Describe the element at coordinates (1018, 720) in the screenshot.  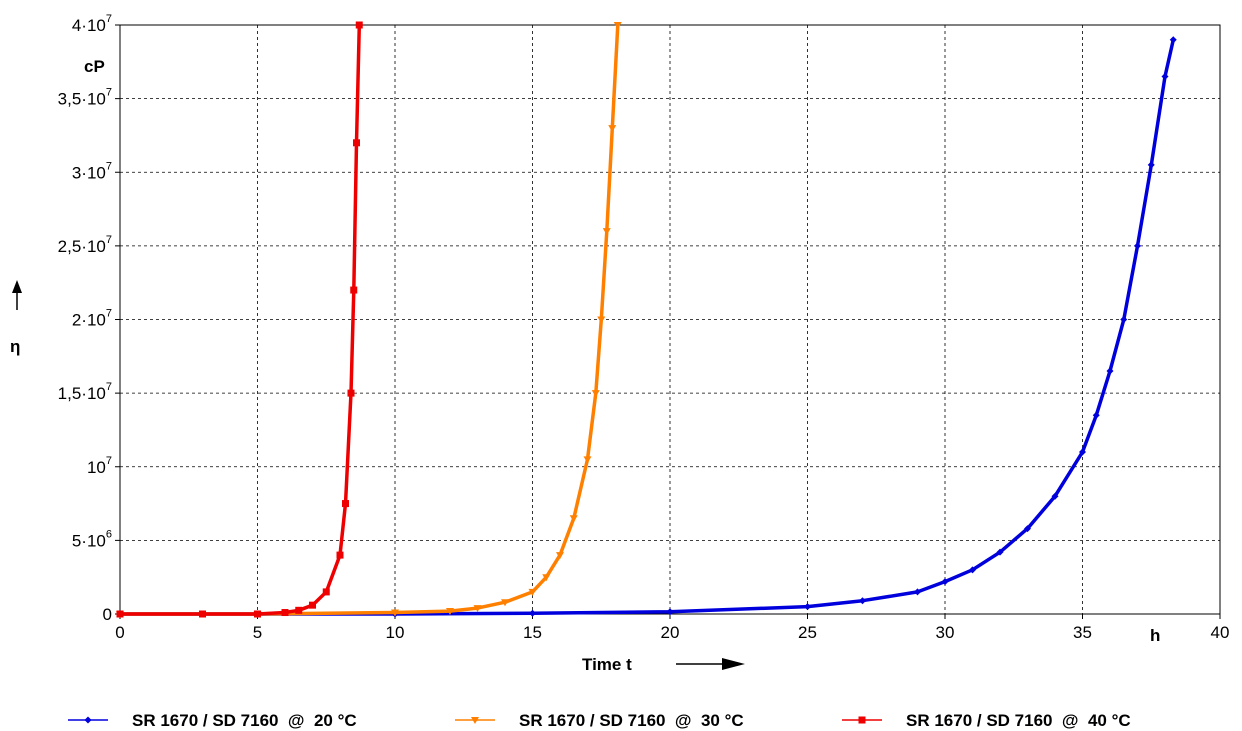
I see `legend-label: SR 1670 / SD 7160 @ 40 °C` at that location.